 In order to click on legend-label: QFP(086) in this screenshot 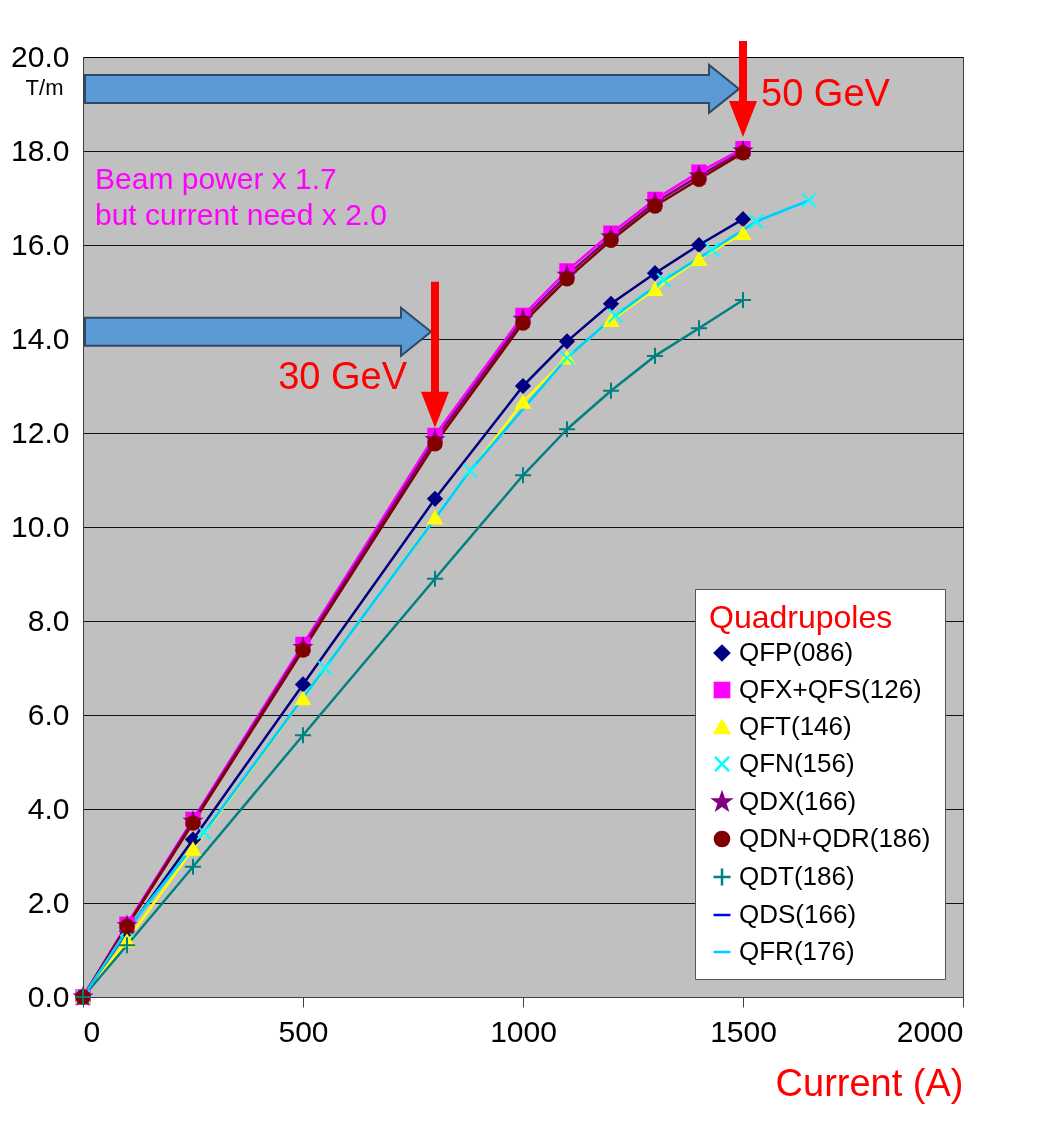, I will do `click(796, 652)`.